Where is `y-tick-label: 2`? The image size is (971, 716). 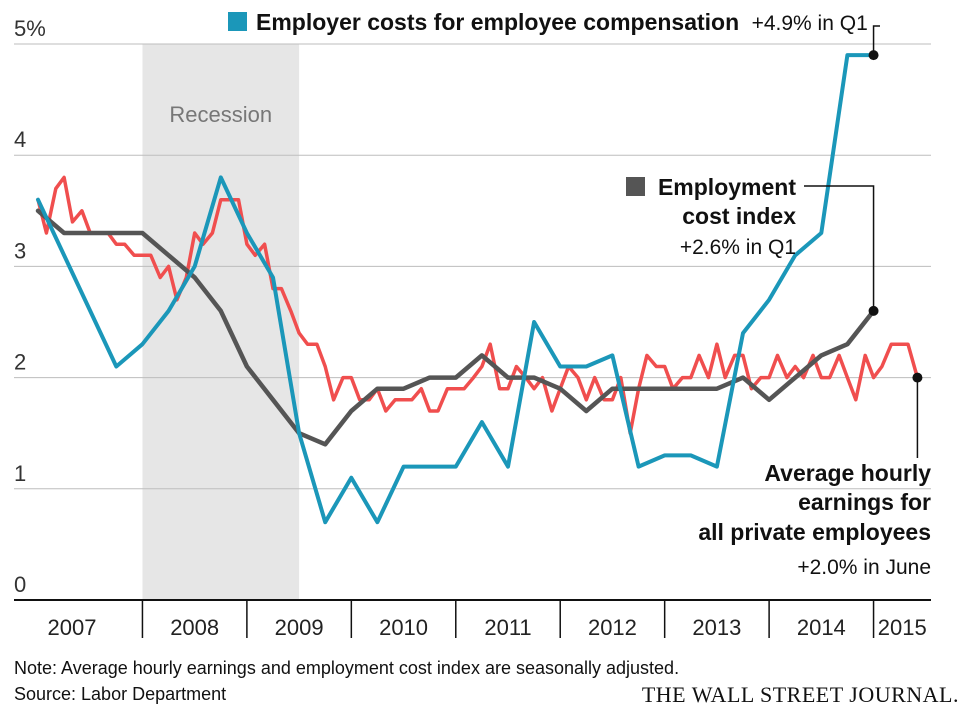
y-tick-label: 2 is located at coordinates (20, 362).